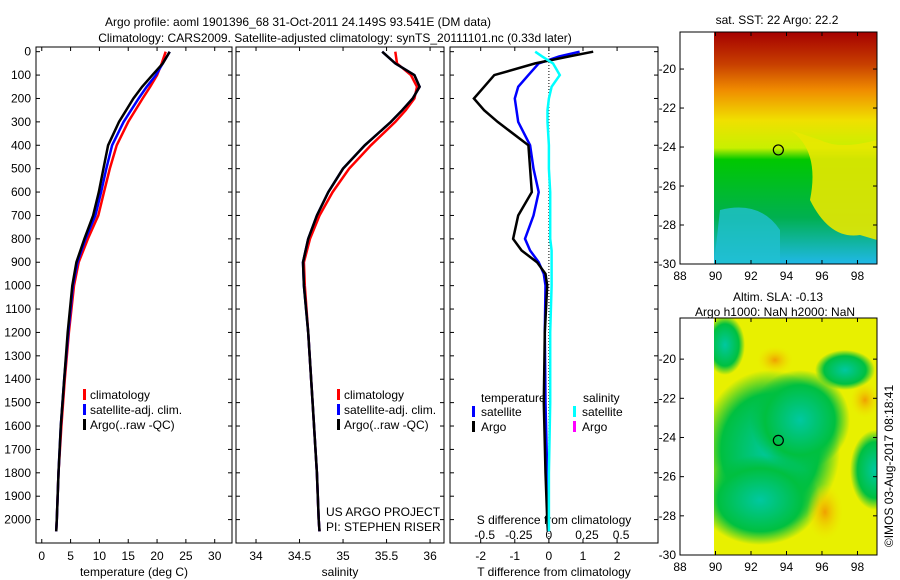 This screenshot has width=900, height=580. Describe the element at coordinates (494, 427) in the screenshot. I see `legend-label-argo: Argo` at that location.